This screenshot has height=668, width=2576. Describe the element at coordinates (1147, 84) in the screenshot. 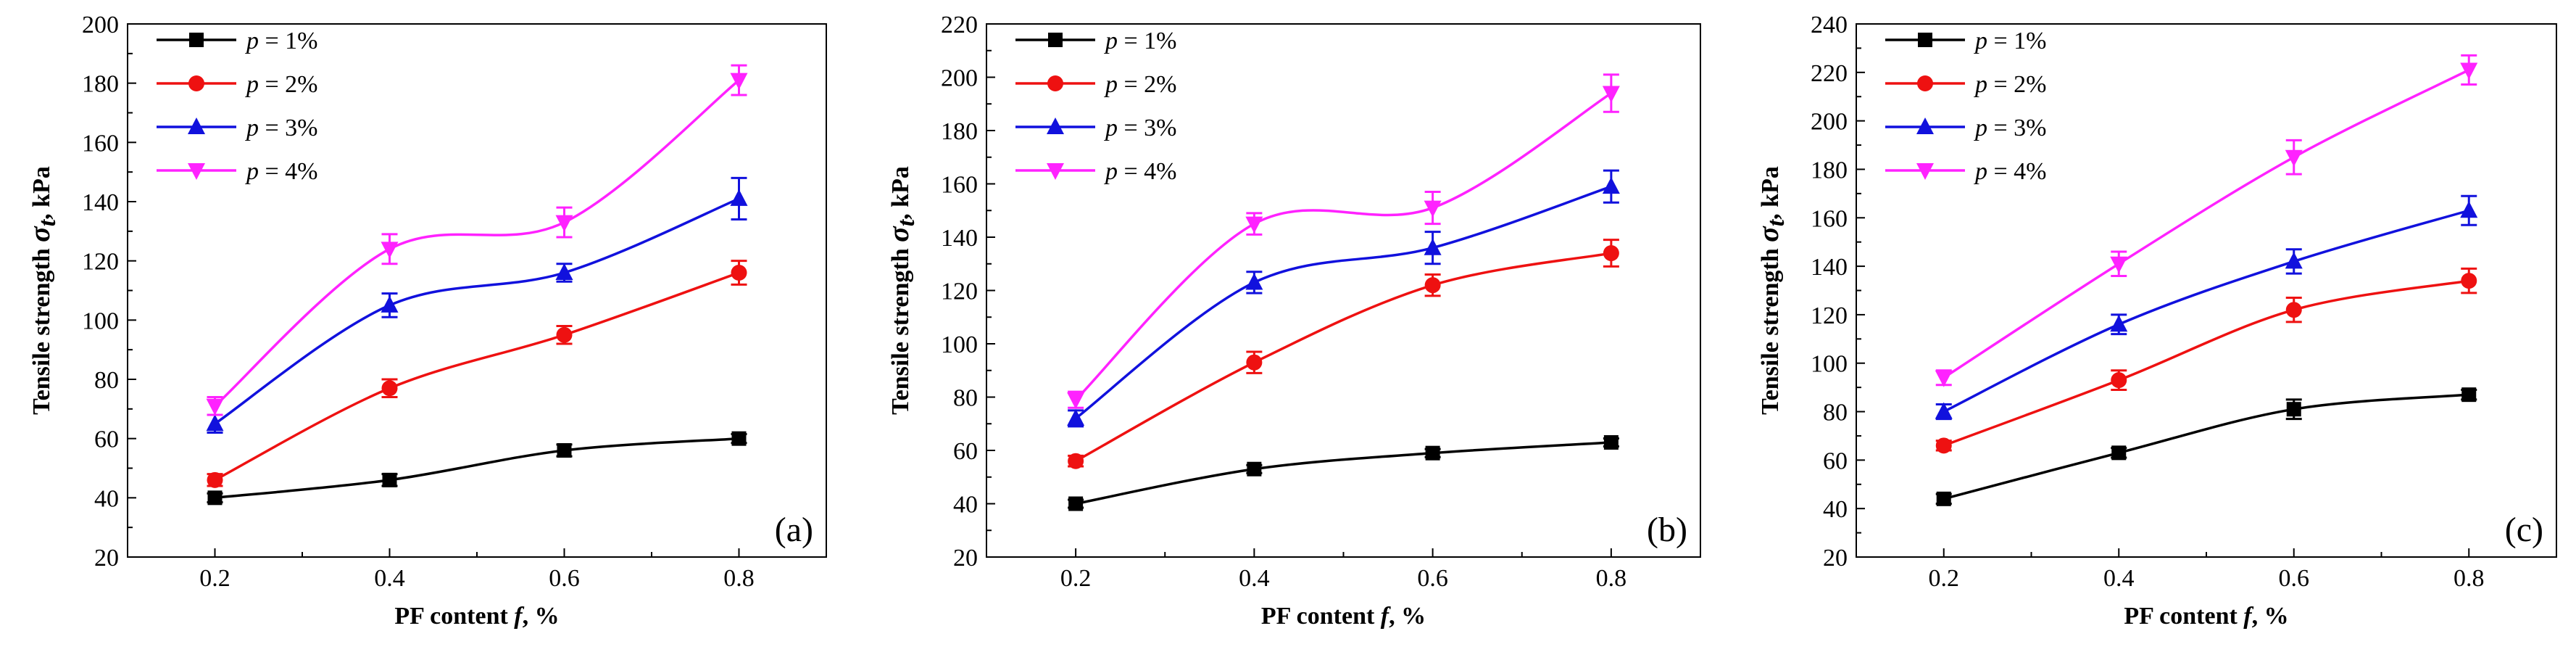

I see `legend-label-value: = 2%` at that location.